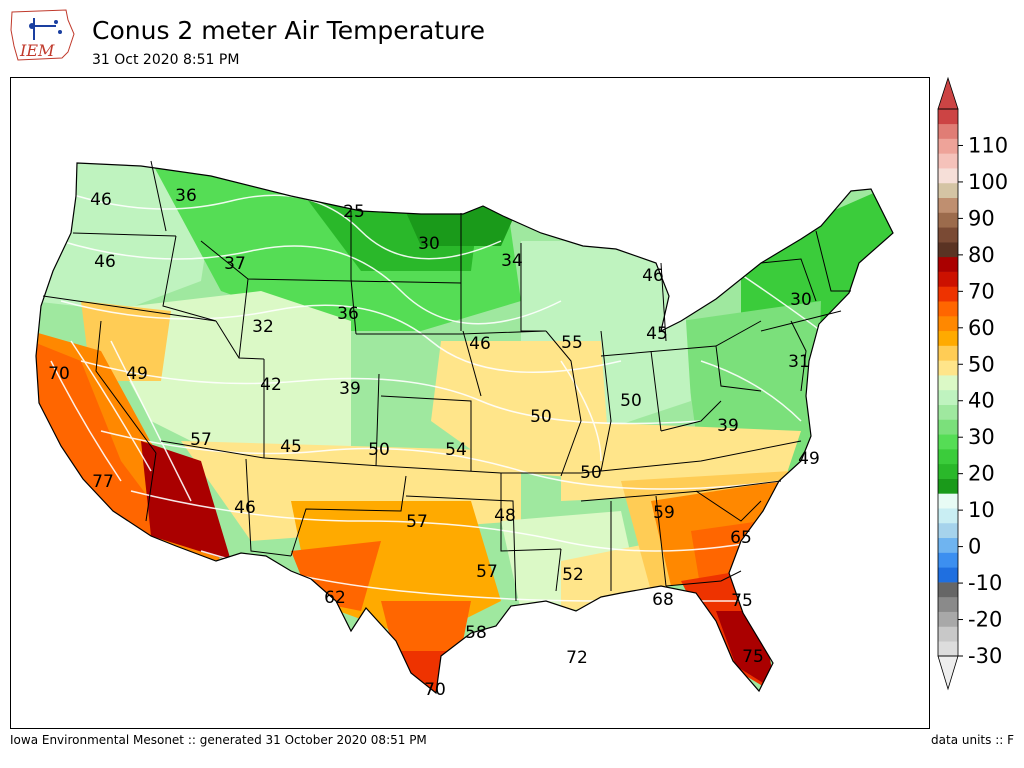 The image size is (1024, 768). What do you see at coordinates (354, 212) in the screenshot?
I see `temp-label: 25` at bounding box center [354, 212].